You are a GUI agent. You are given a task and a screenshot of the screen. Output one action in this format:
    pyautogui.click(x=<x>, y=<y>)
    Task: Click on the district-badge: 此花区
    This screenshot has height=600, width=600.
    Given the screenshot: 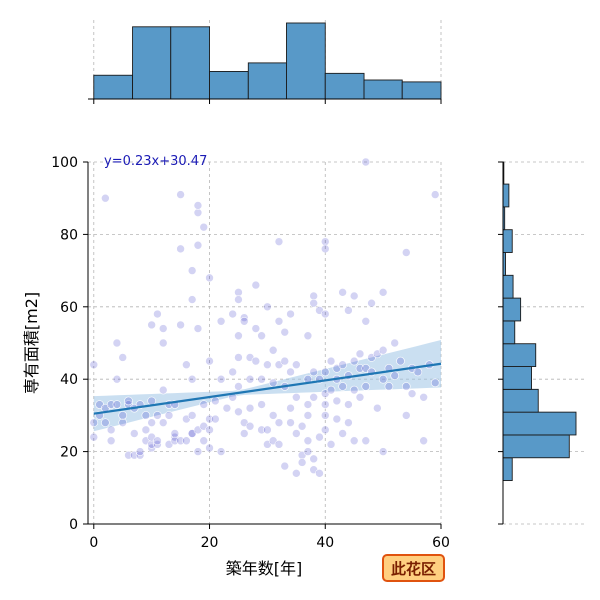 What is the action you would take?
    pyautogui.click(x=413, y=568)
    